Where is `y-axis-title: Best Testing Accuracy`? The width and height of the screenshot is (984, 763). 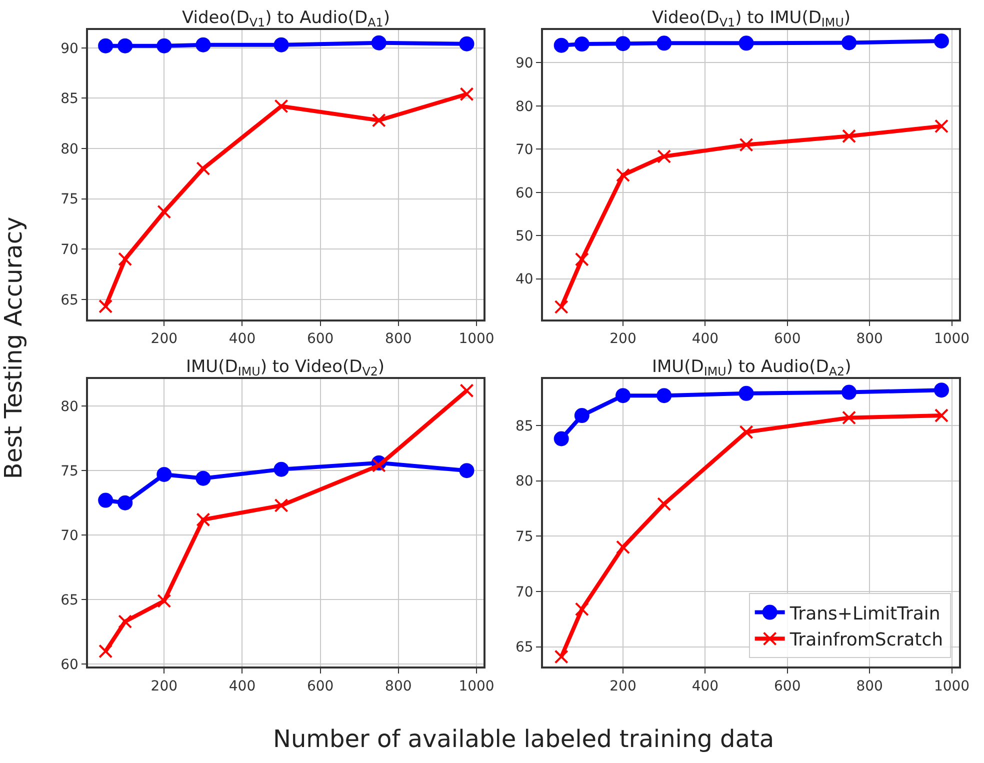 y-axis-title: Best Testing Accuracy is located at coordinates (14, 348).